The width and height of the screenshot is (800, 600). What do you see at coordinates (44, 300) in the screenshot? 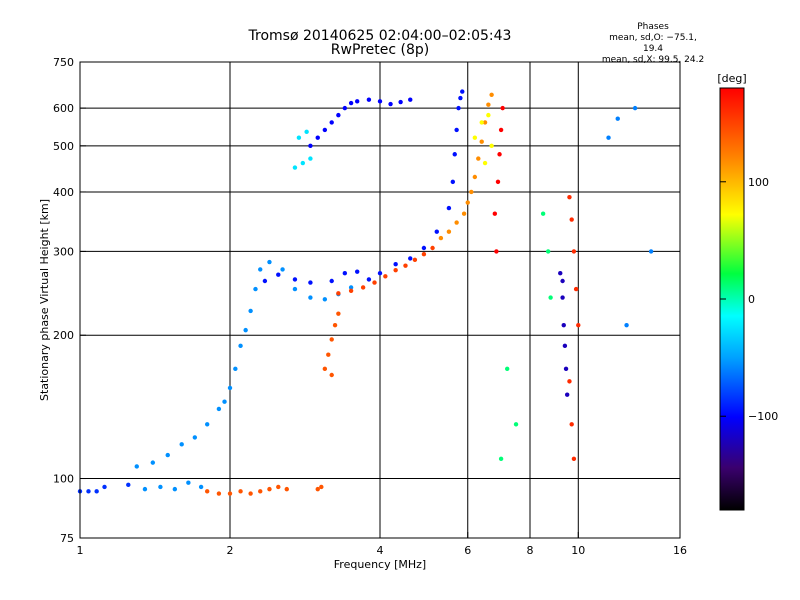
I see `y-axis-label: Stationary phase Virtual Height [km]` at bounding box center [44, 300].